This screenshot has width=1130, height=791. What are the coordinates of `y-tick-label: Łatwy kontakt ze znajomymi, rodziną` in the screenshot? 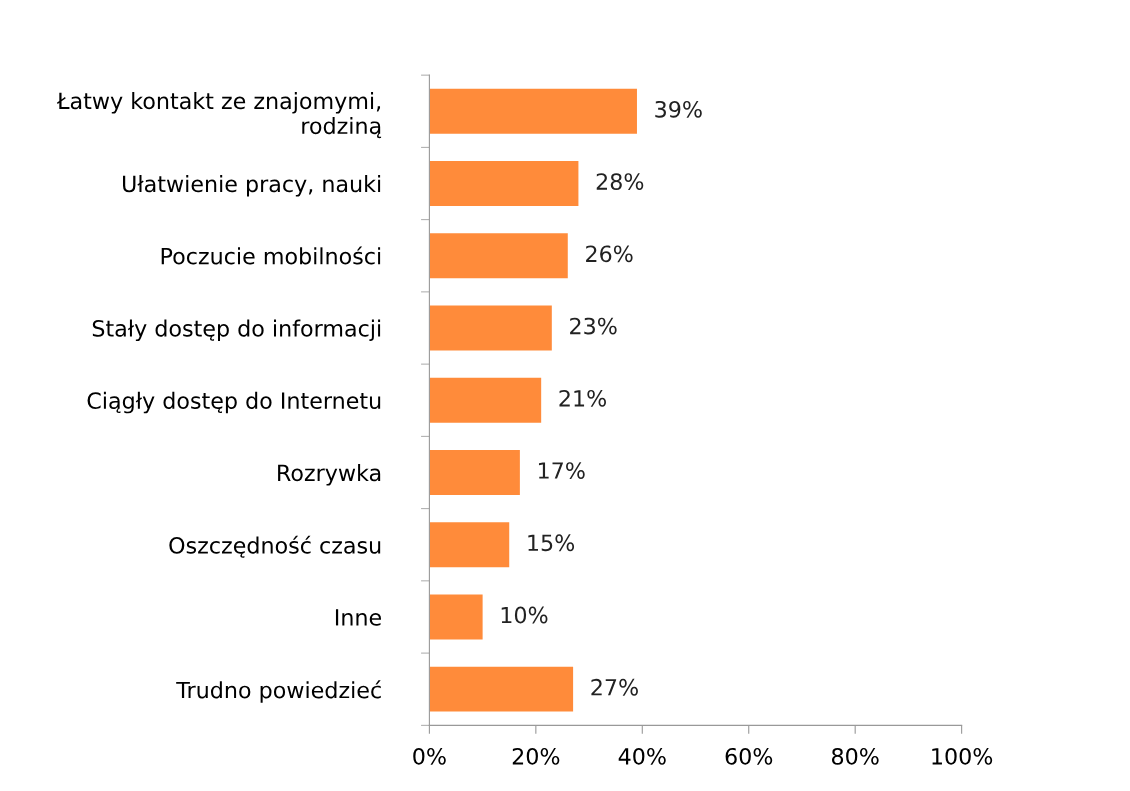 It's located at (219, 115).